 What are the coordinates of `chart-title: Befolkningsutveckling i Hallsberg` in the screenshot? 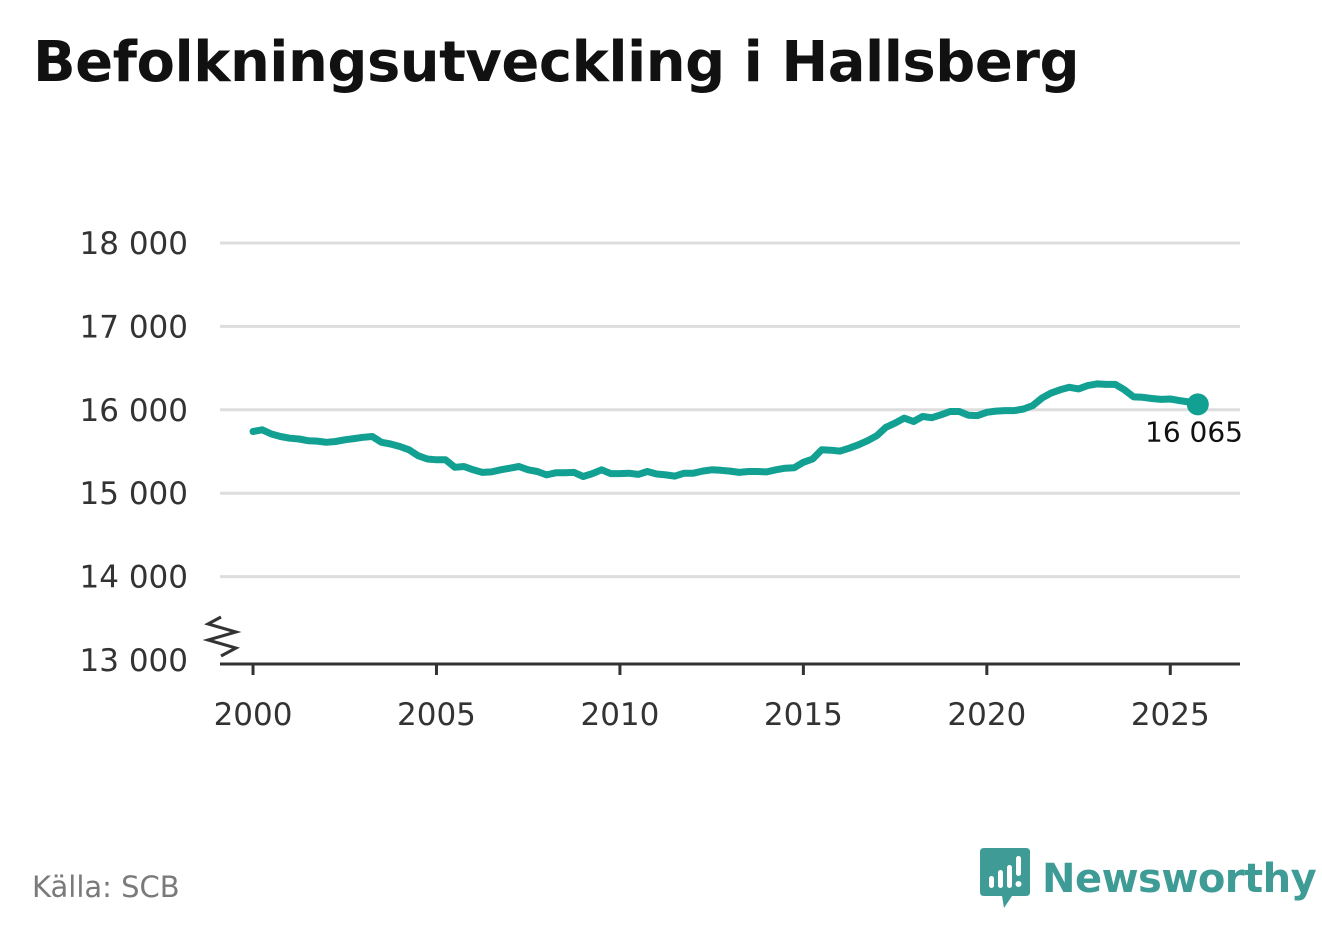 It's located at (556, 62).